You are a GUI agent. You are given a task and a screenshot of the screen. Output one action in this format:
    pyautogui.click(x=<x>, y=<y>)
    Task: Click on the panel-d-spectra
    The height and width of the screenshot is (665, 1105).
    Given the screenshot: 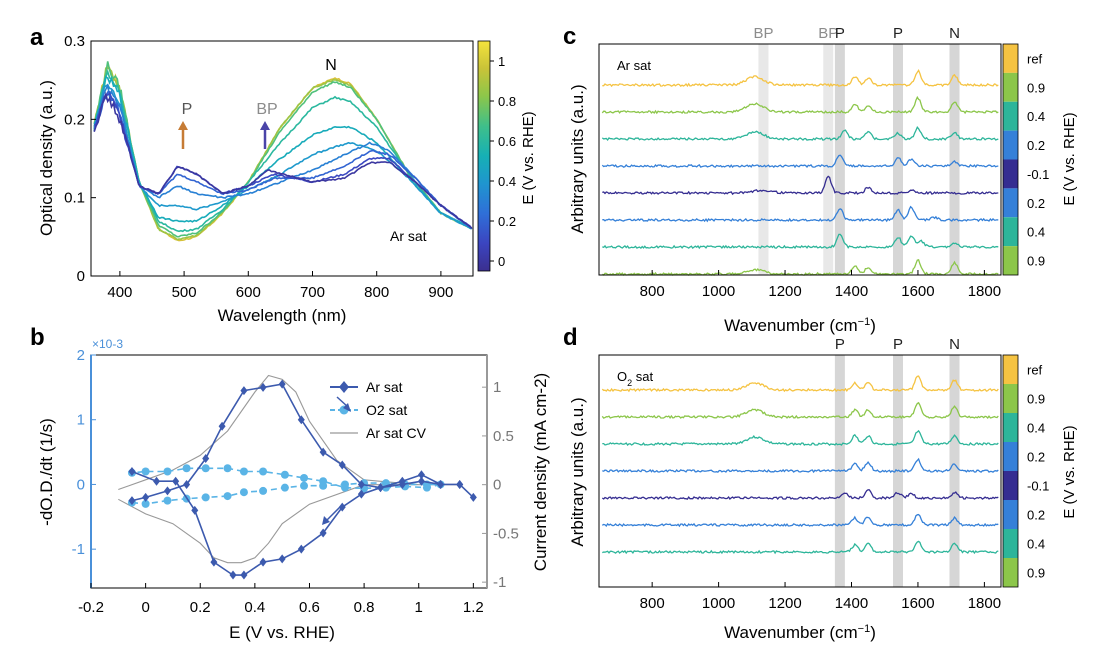 What is the action you would take?
    pyautogui.click(x=800, y=465)
    